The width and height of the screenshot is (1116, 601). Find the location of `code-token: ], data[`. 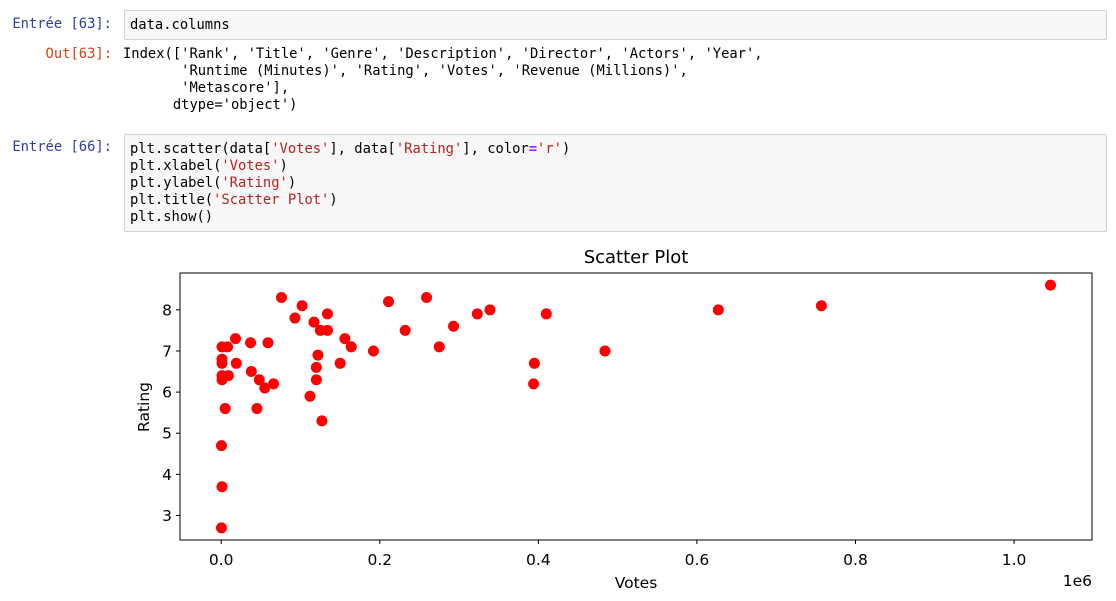

code-token: ], data[ is located at coordinates (362, 149).